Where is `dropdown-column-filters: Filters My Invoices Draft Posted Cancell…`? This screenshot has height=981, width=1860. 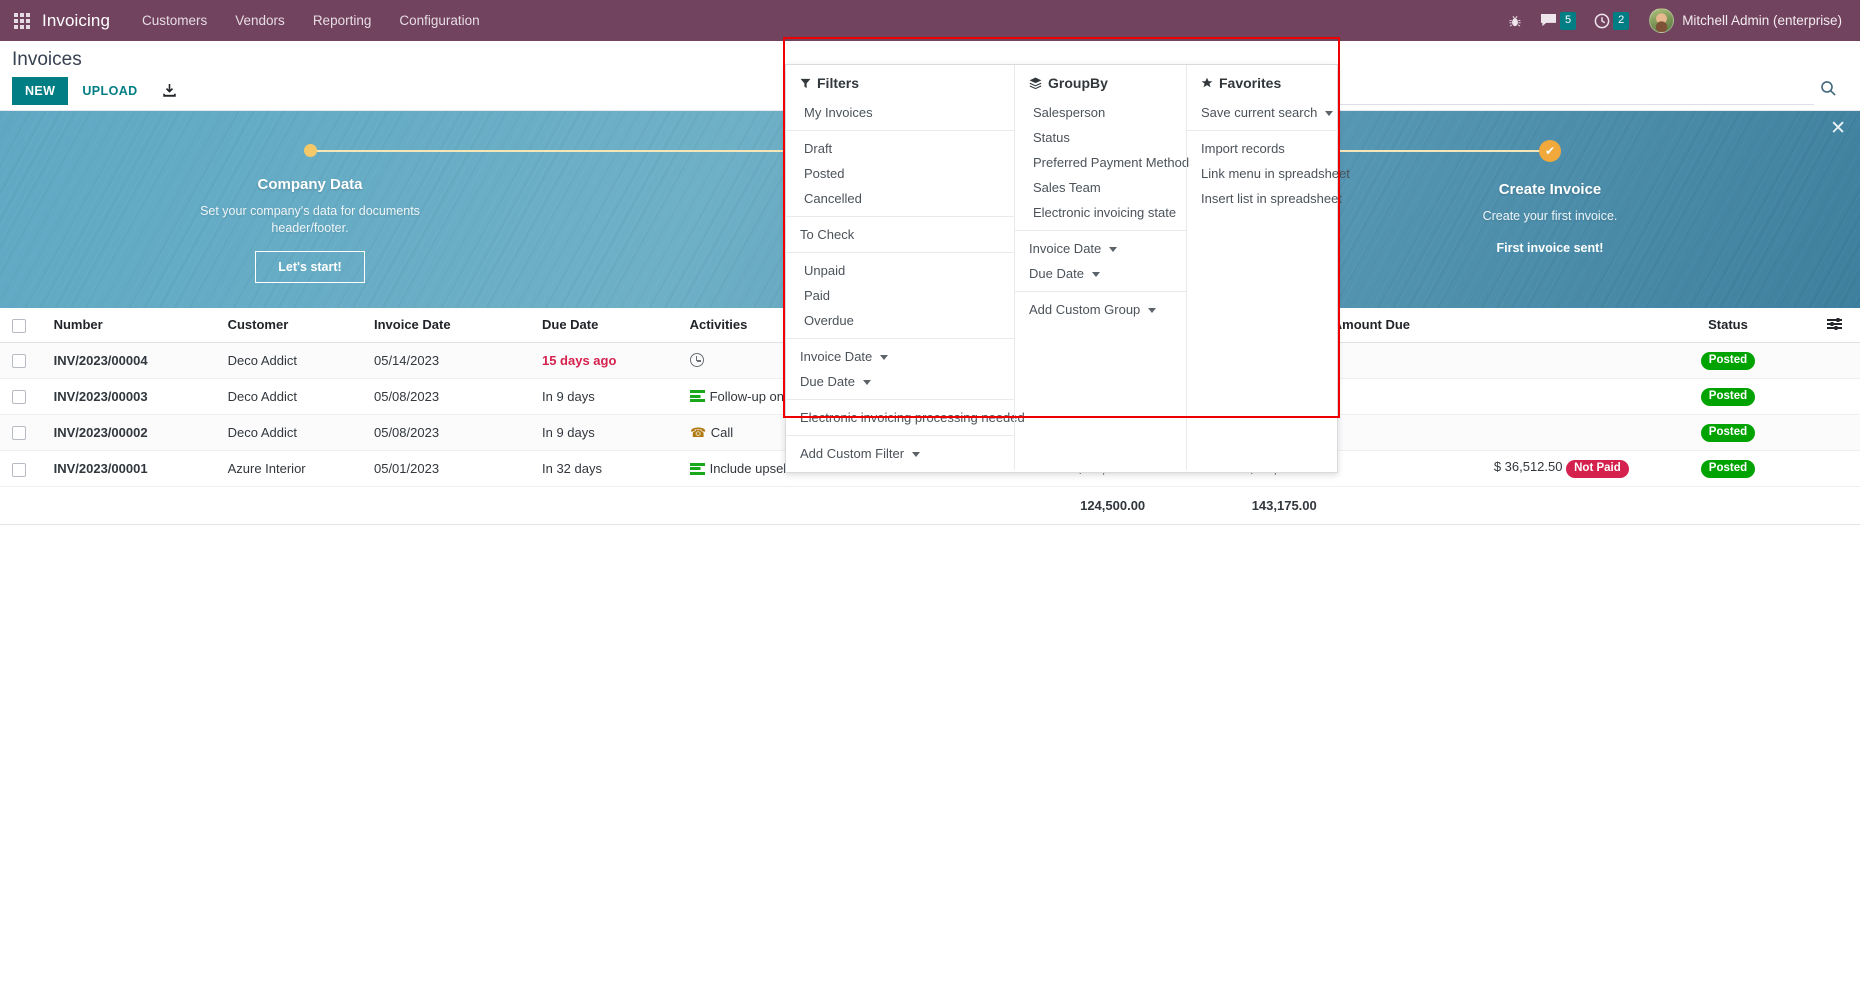
dropdown-column-filters: Filters My Invoices Draft Posted Cancell… is located at coordinates (905, 267).